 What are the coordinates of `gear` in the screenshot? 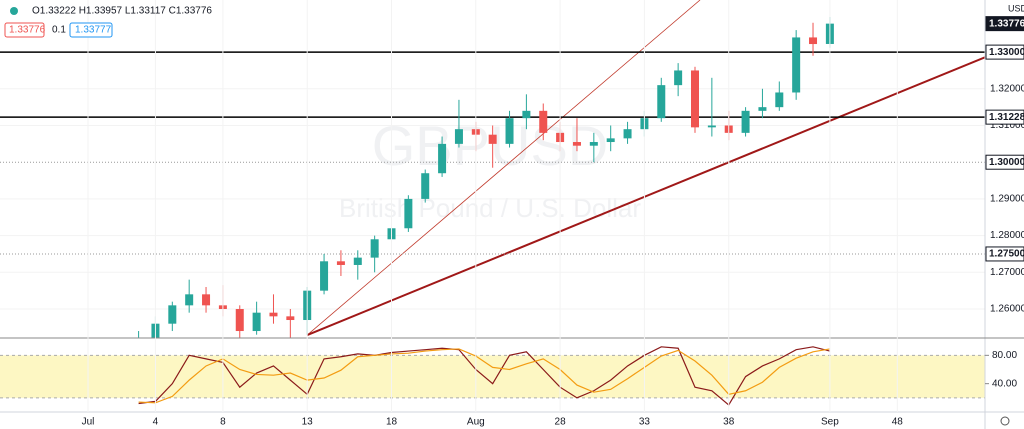 It's located at (1005, 421).